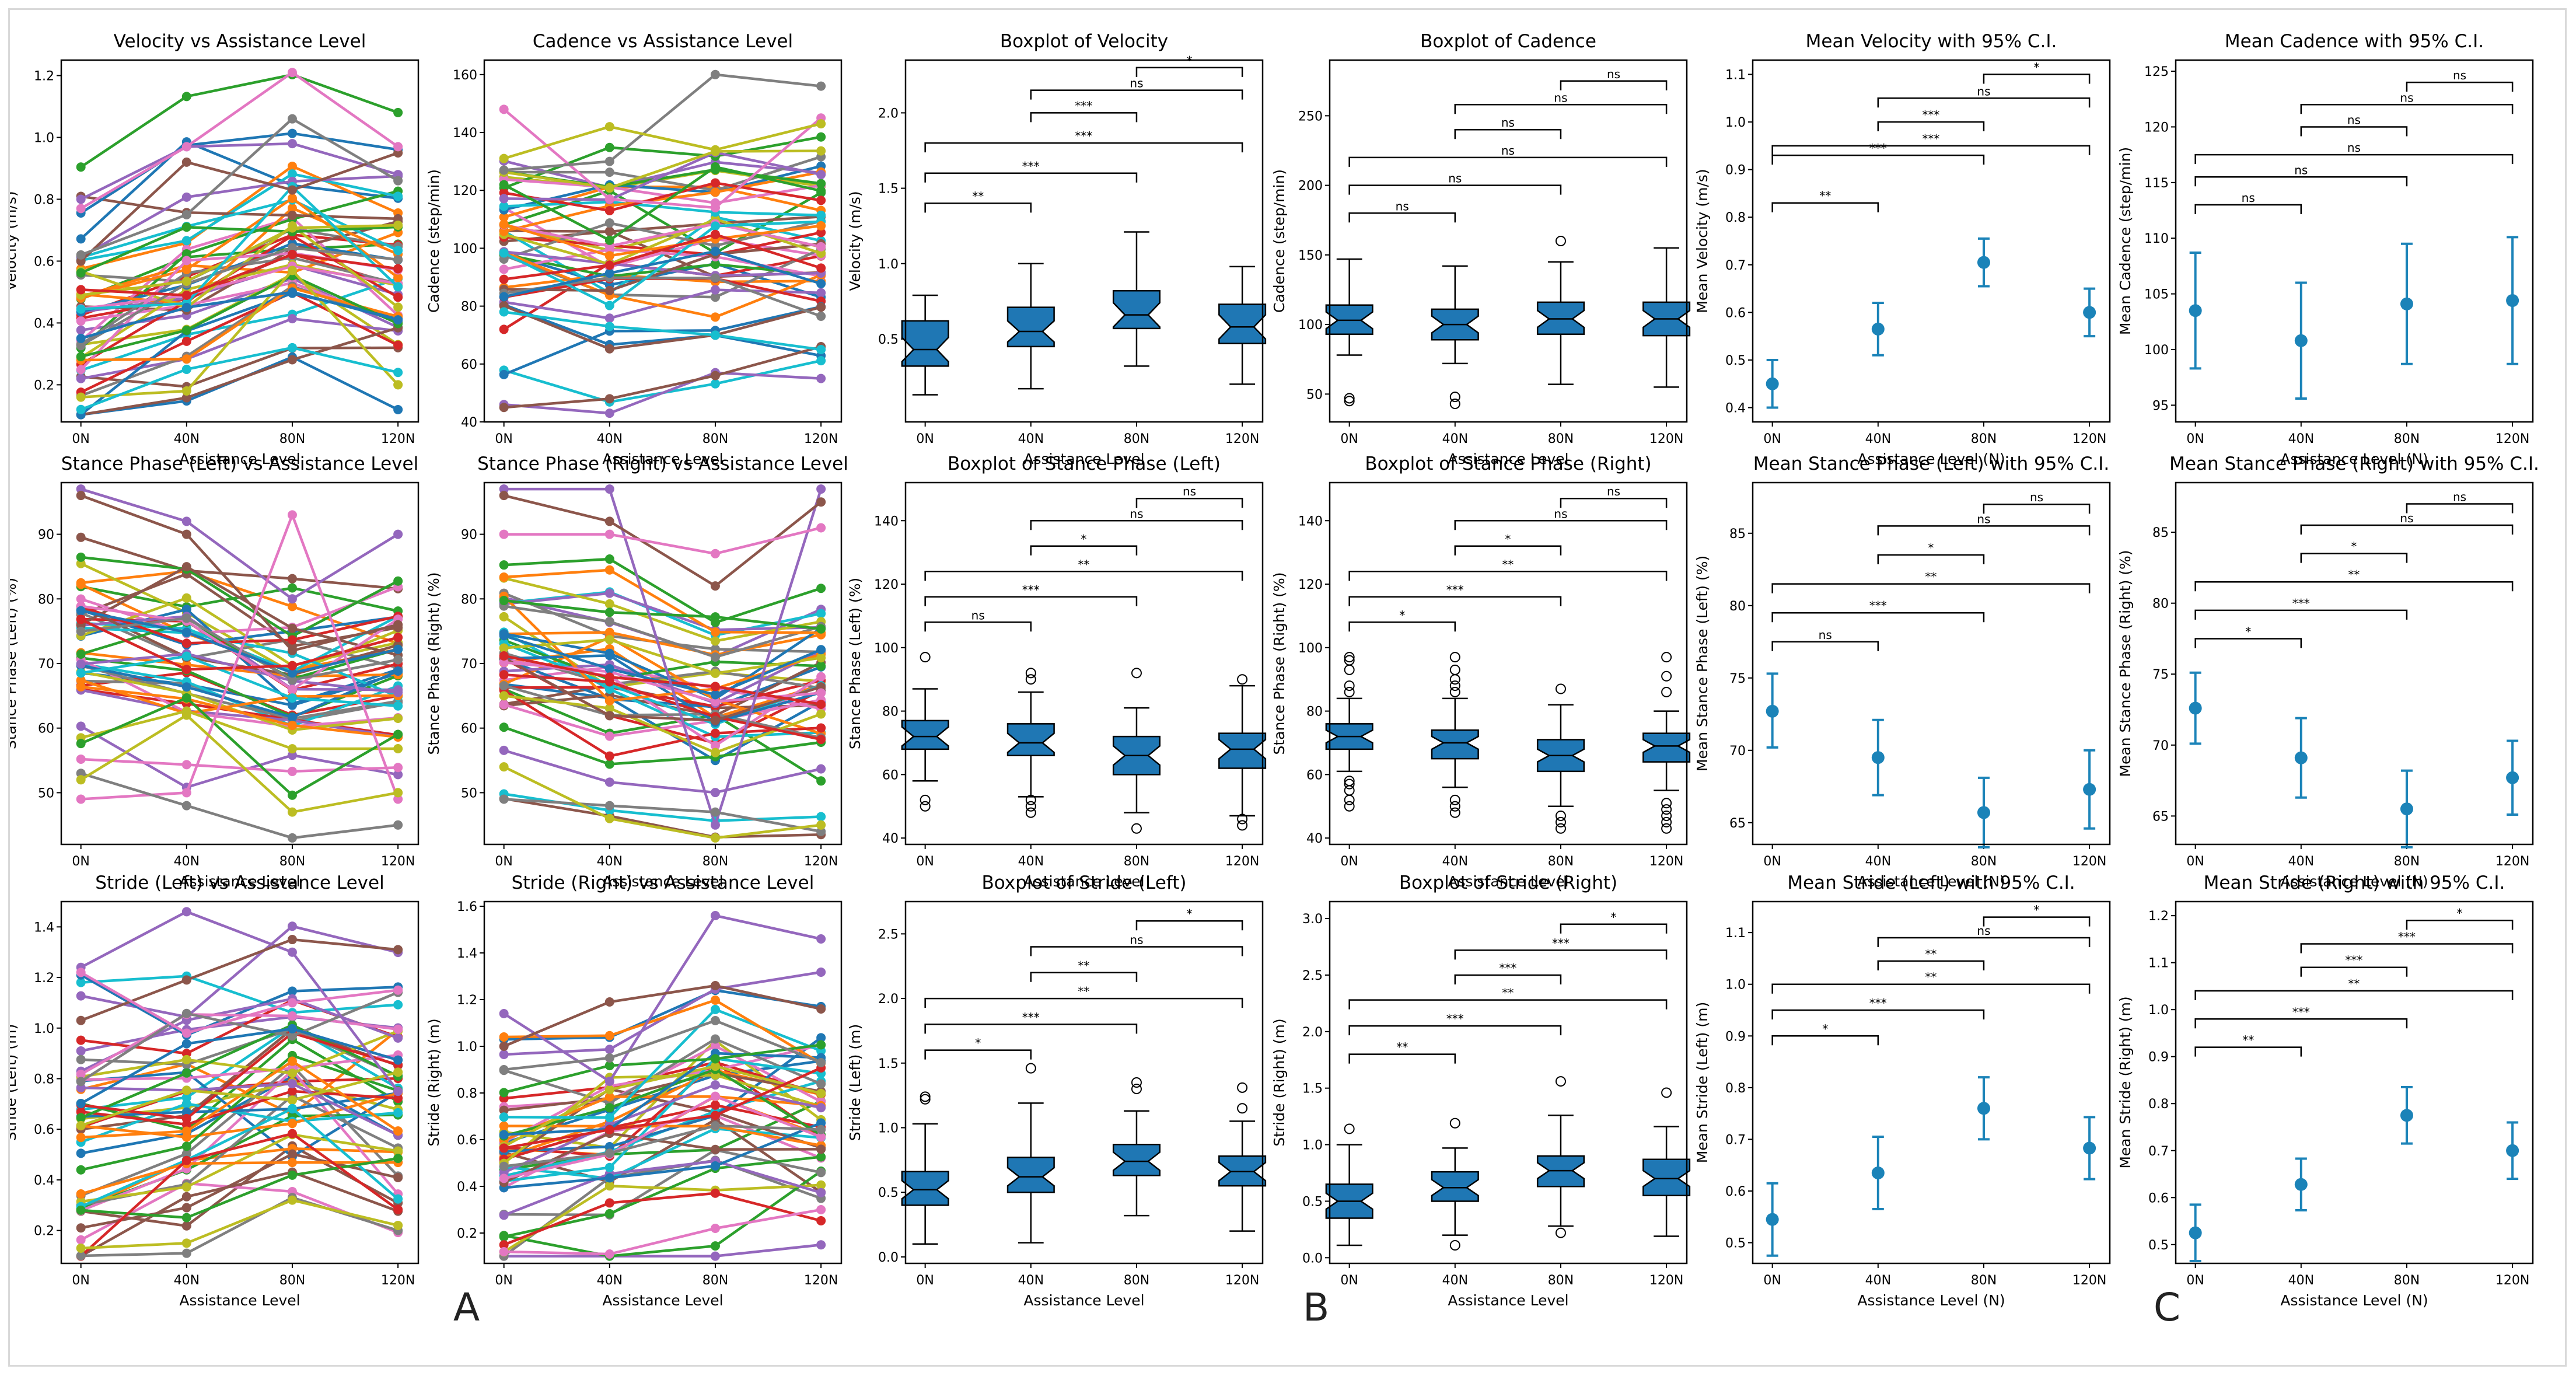  What do you see at coordinates (239, 882) in the screenshot?
I see `chart-title: Stride (Left) vs Assistance Level` at bounding box center [239, 882].